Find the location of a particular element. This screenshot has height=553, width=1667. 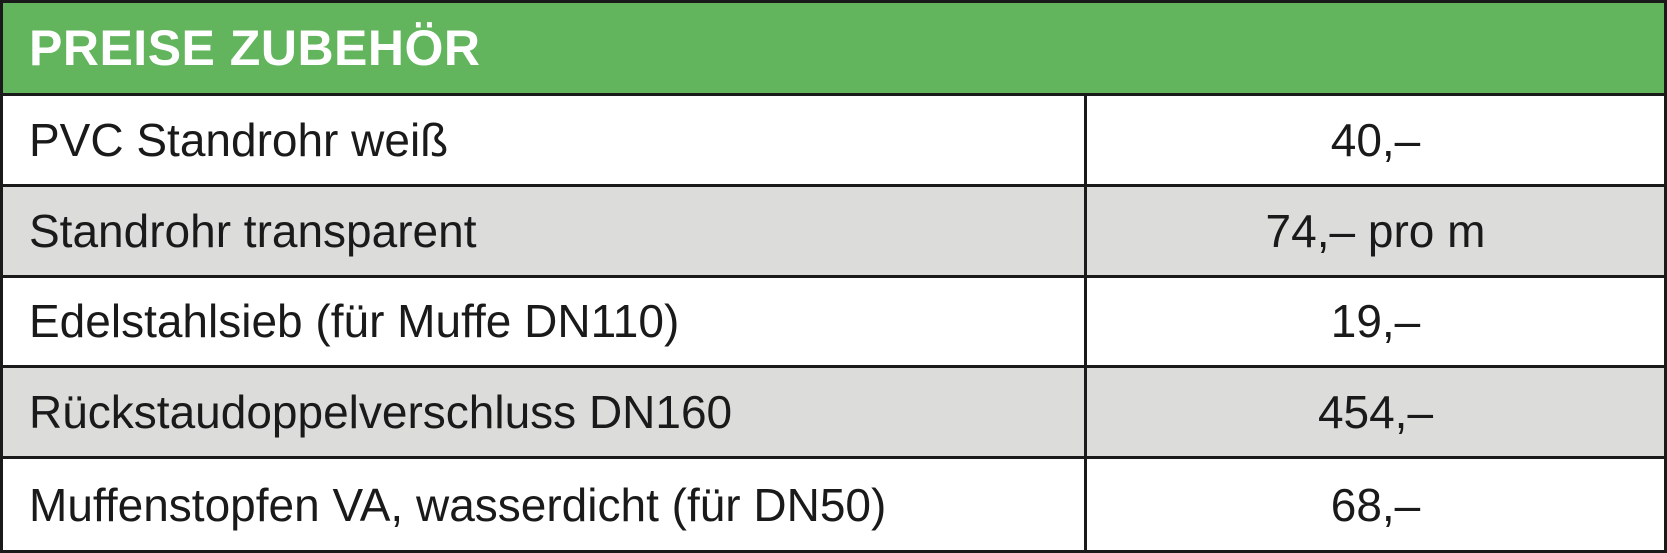

item-name: Rückstaudoppelverschluss DN160 is located at coordinates (381, 412).